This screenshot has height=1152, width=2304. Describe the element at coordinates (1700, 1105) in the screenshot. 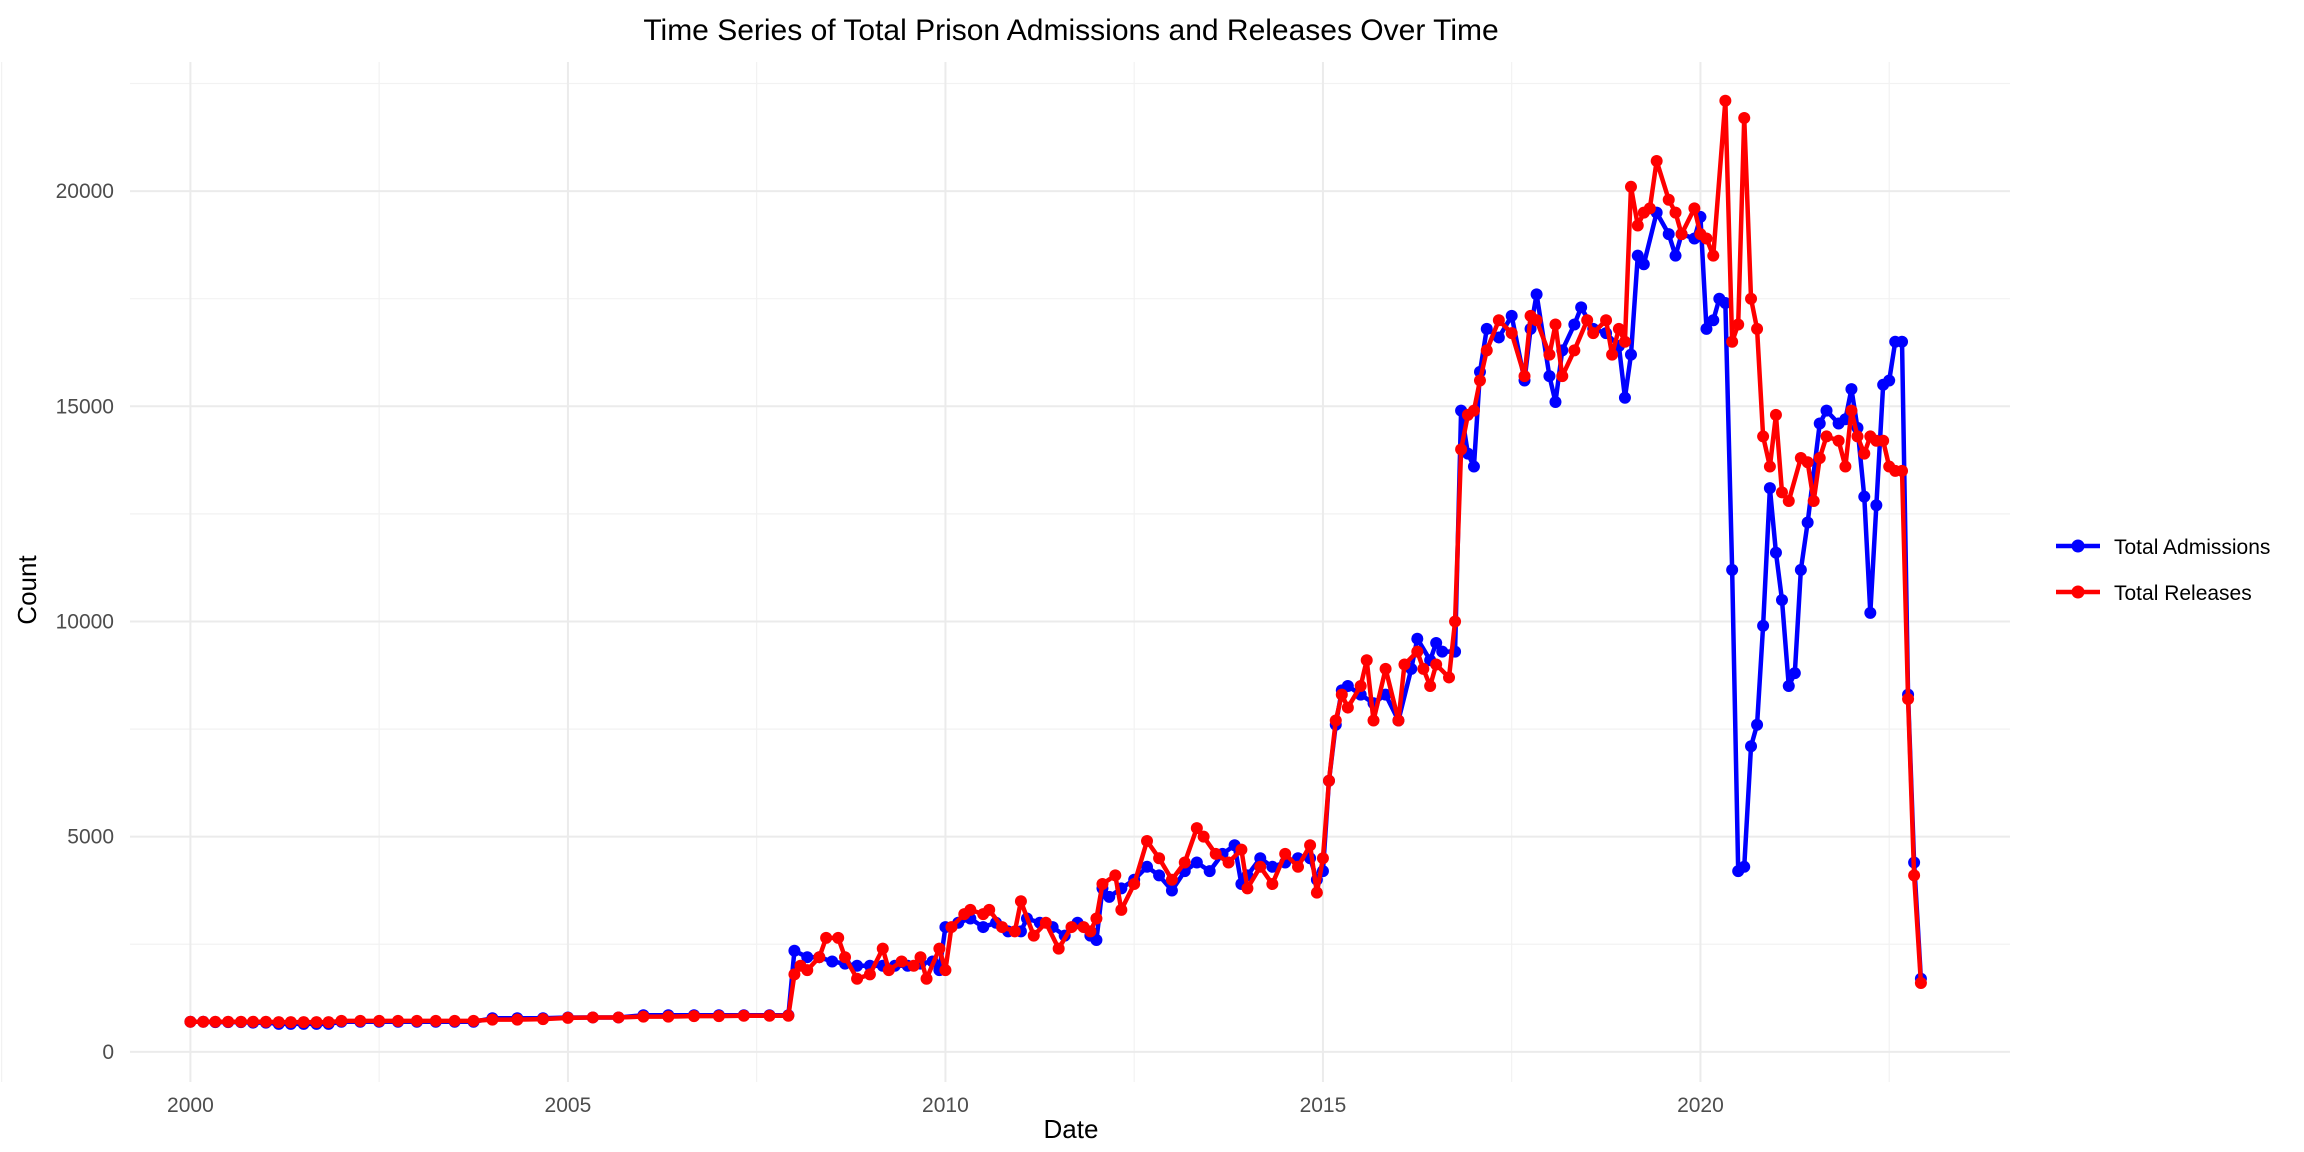

I see `x-tick-label: 2020` at that location.